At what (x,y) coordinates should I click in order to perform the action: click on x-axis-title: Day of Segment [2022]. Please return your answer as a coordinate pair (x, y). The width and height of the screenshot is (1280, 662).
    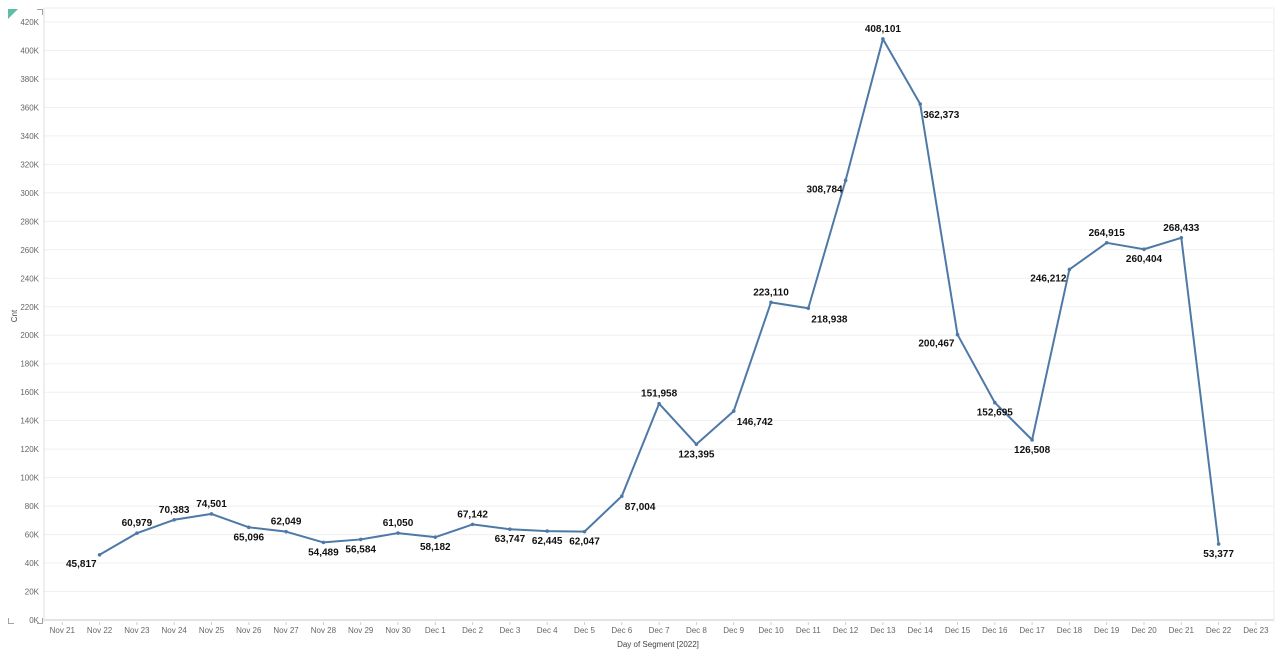
    Looking at the image, I should click on (658, 644).